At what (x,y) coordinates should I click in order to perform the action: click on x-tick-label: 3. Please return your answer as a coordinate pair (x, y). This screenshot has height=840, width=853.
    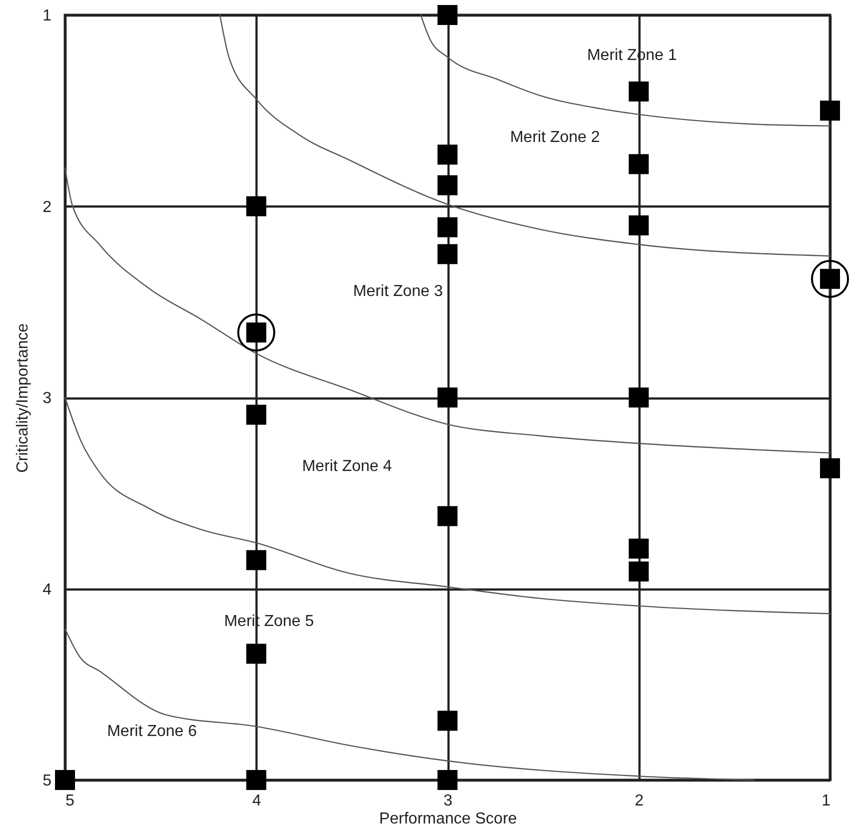
    Looking at the image, I should click on (448, 801).